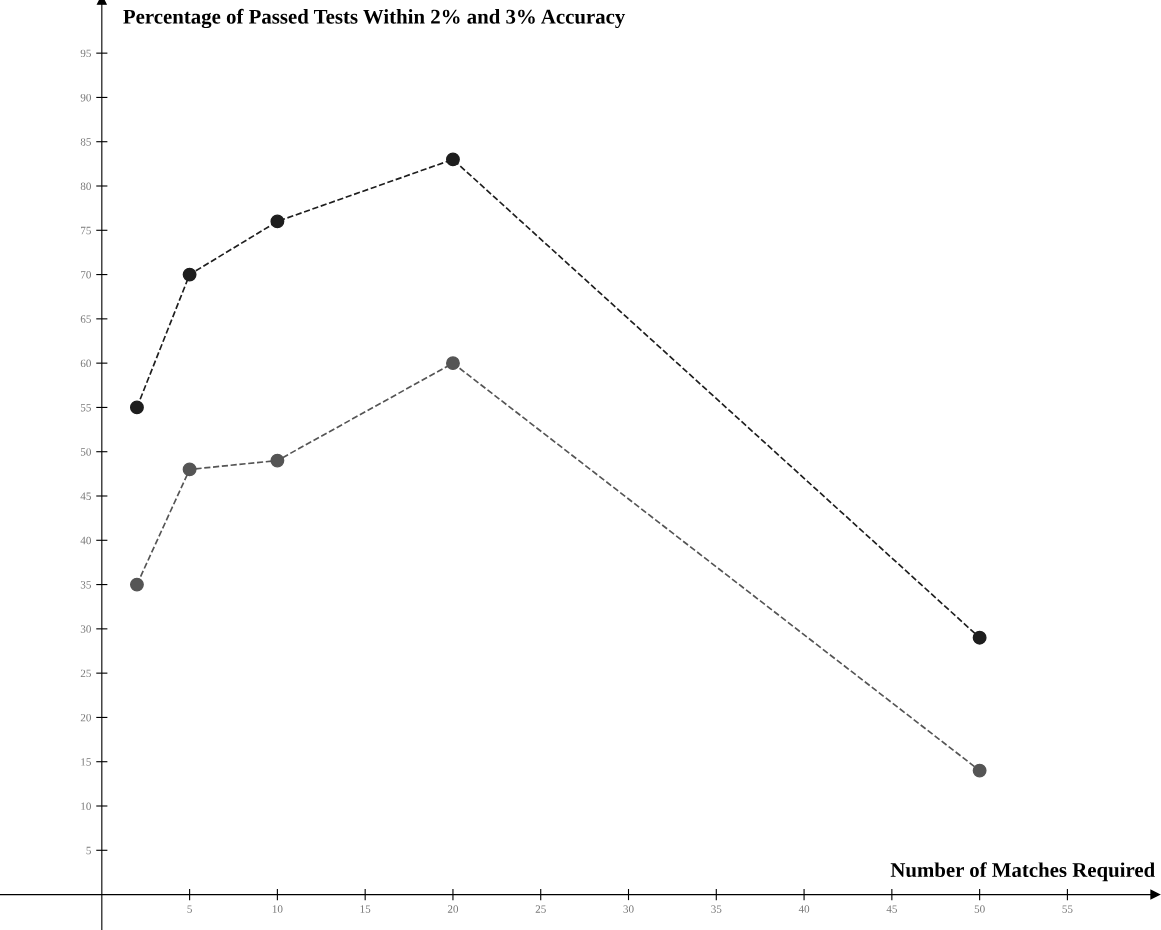 This screenshot has height=930, width=1161. I want to click on y-tick-label: 60, so click(85, 363).